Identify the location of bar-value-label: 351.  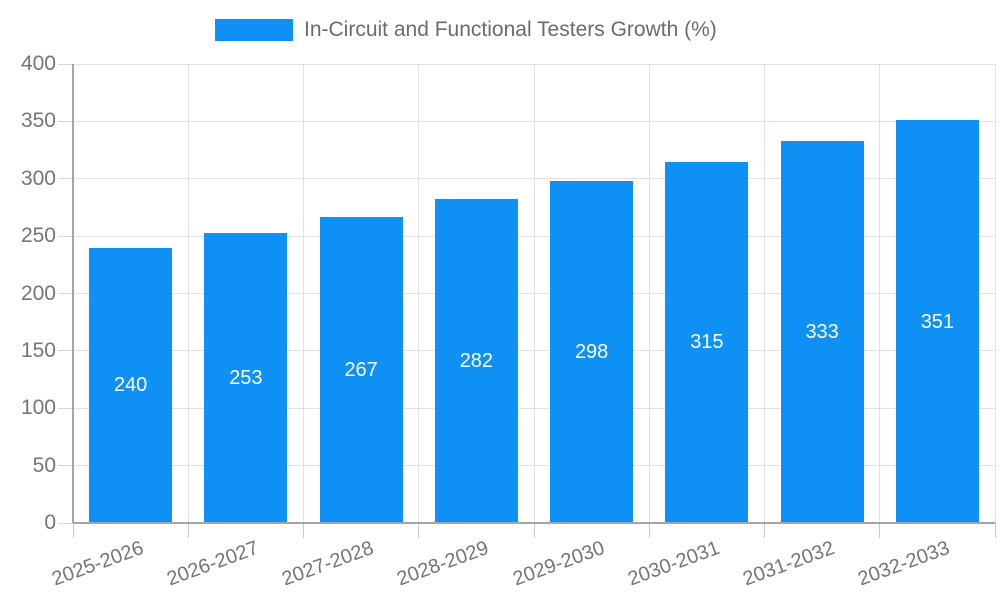
(937, 321).